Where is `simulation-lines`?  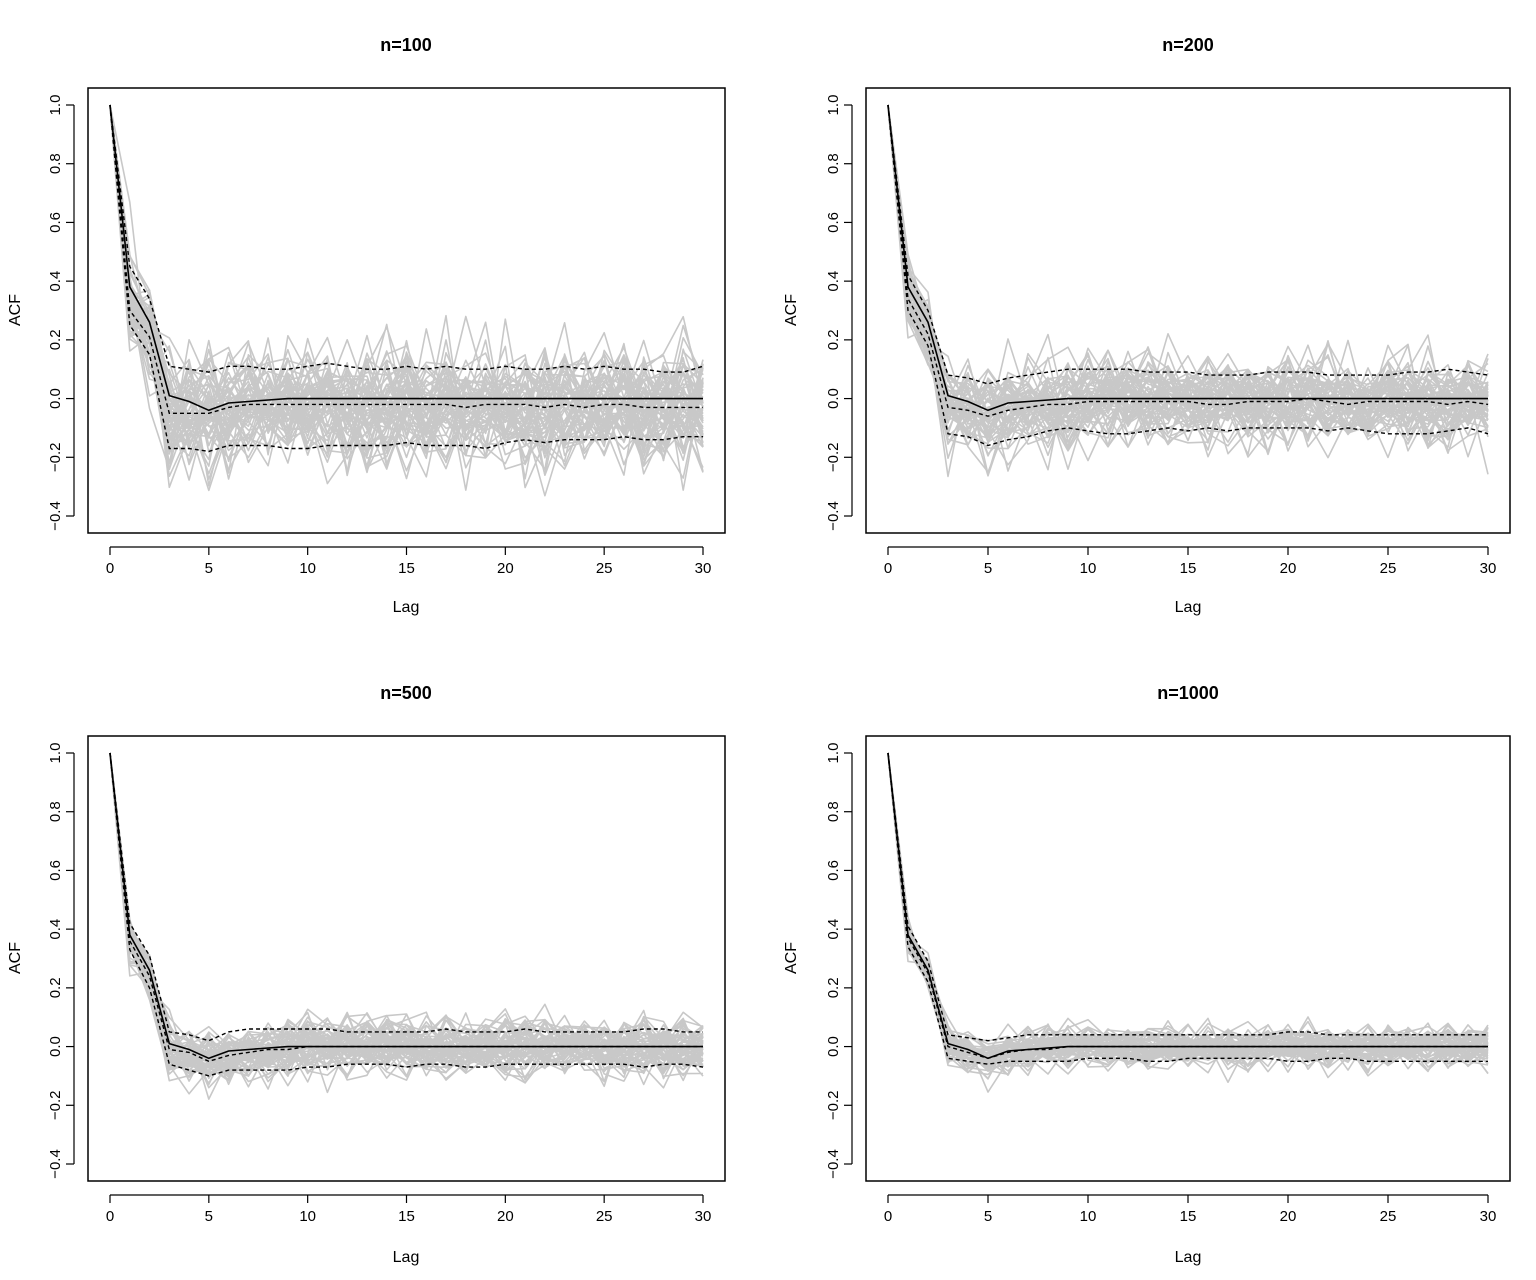
simulation-lines is located at coordinates (1188, 922).